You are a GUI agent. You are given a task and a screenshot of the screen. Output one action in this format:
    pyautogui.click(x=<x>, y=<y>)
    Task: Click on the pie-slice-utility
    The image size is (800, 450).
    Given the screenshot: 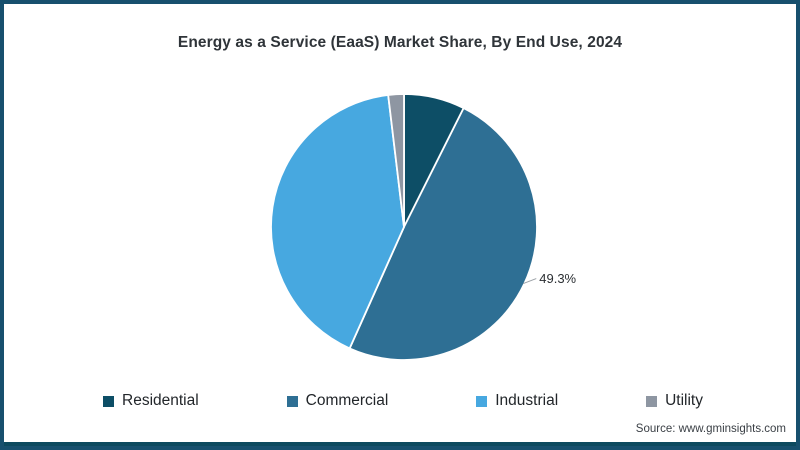 What is the action you would take?
    pyautogui.click(x=396, y=160)
    